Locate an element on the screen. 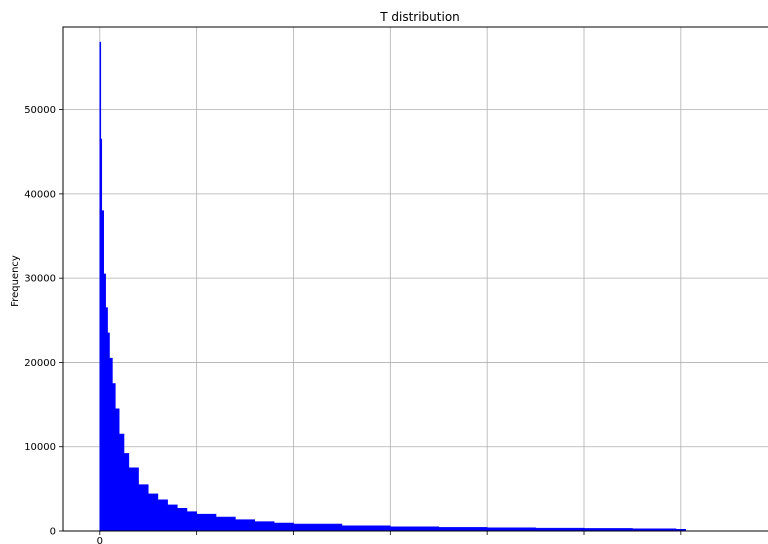 This screenshot has width=768, height=544. y-tick-label-3: 30000 is located at coordinates (40, 279).